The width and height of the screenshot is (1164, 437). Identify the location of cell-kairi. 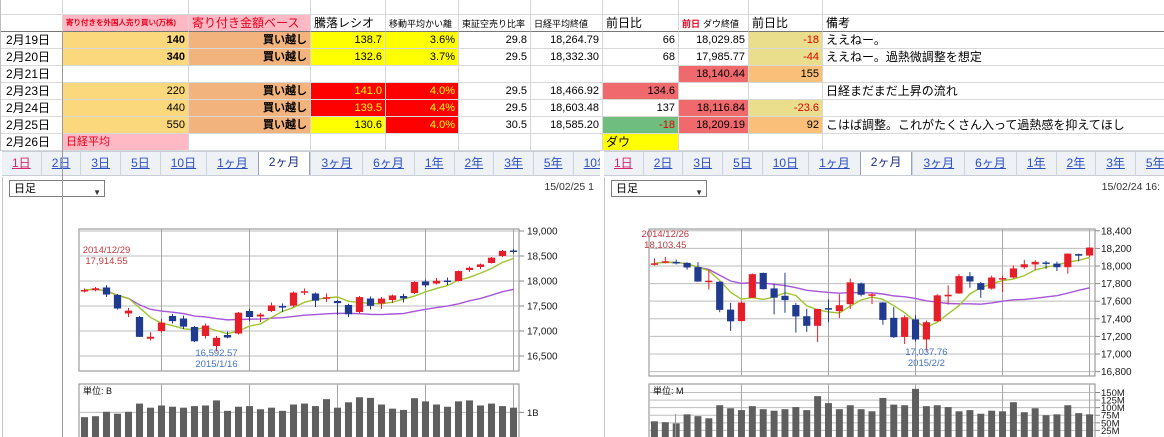
(422, 142).